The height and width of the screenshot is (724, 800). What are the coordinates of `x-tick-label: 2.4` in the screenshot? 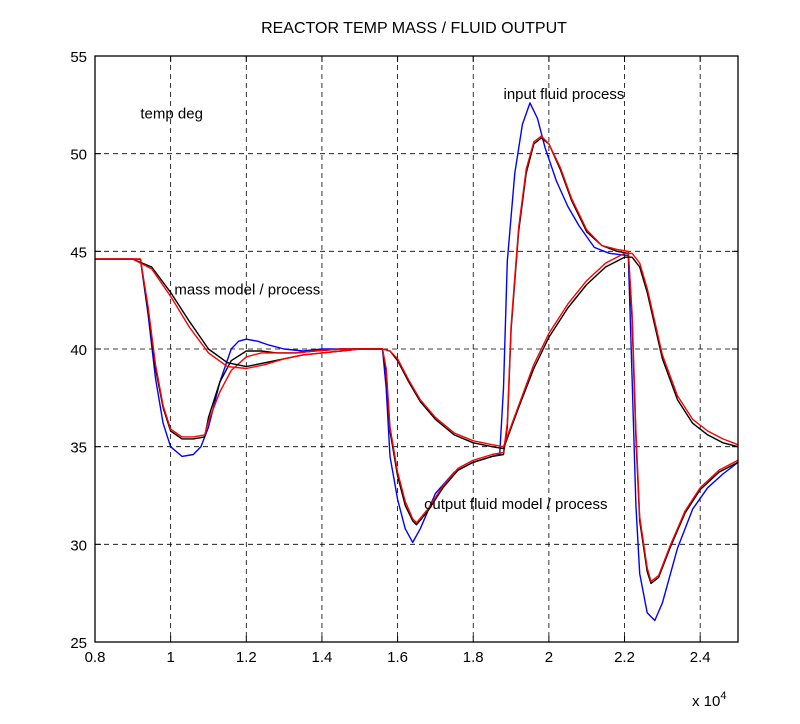 It's located at (700, 657).